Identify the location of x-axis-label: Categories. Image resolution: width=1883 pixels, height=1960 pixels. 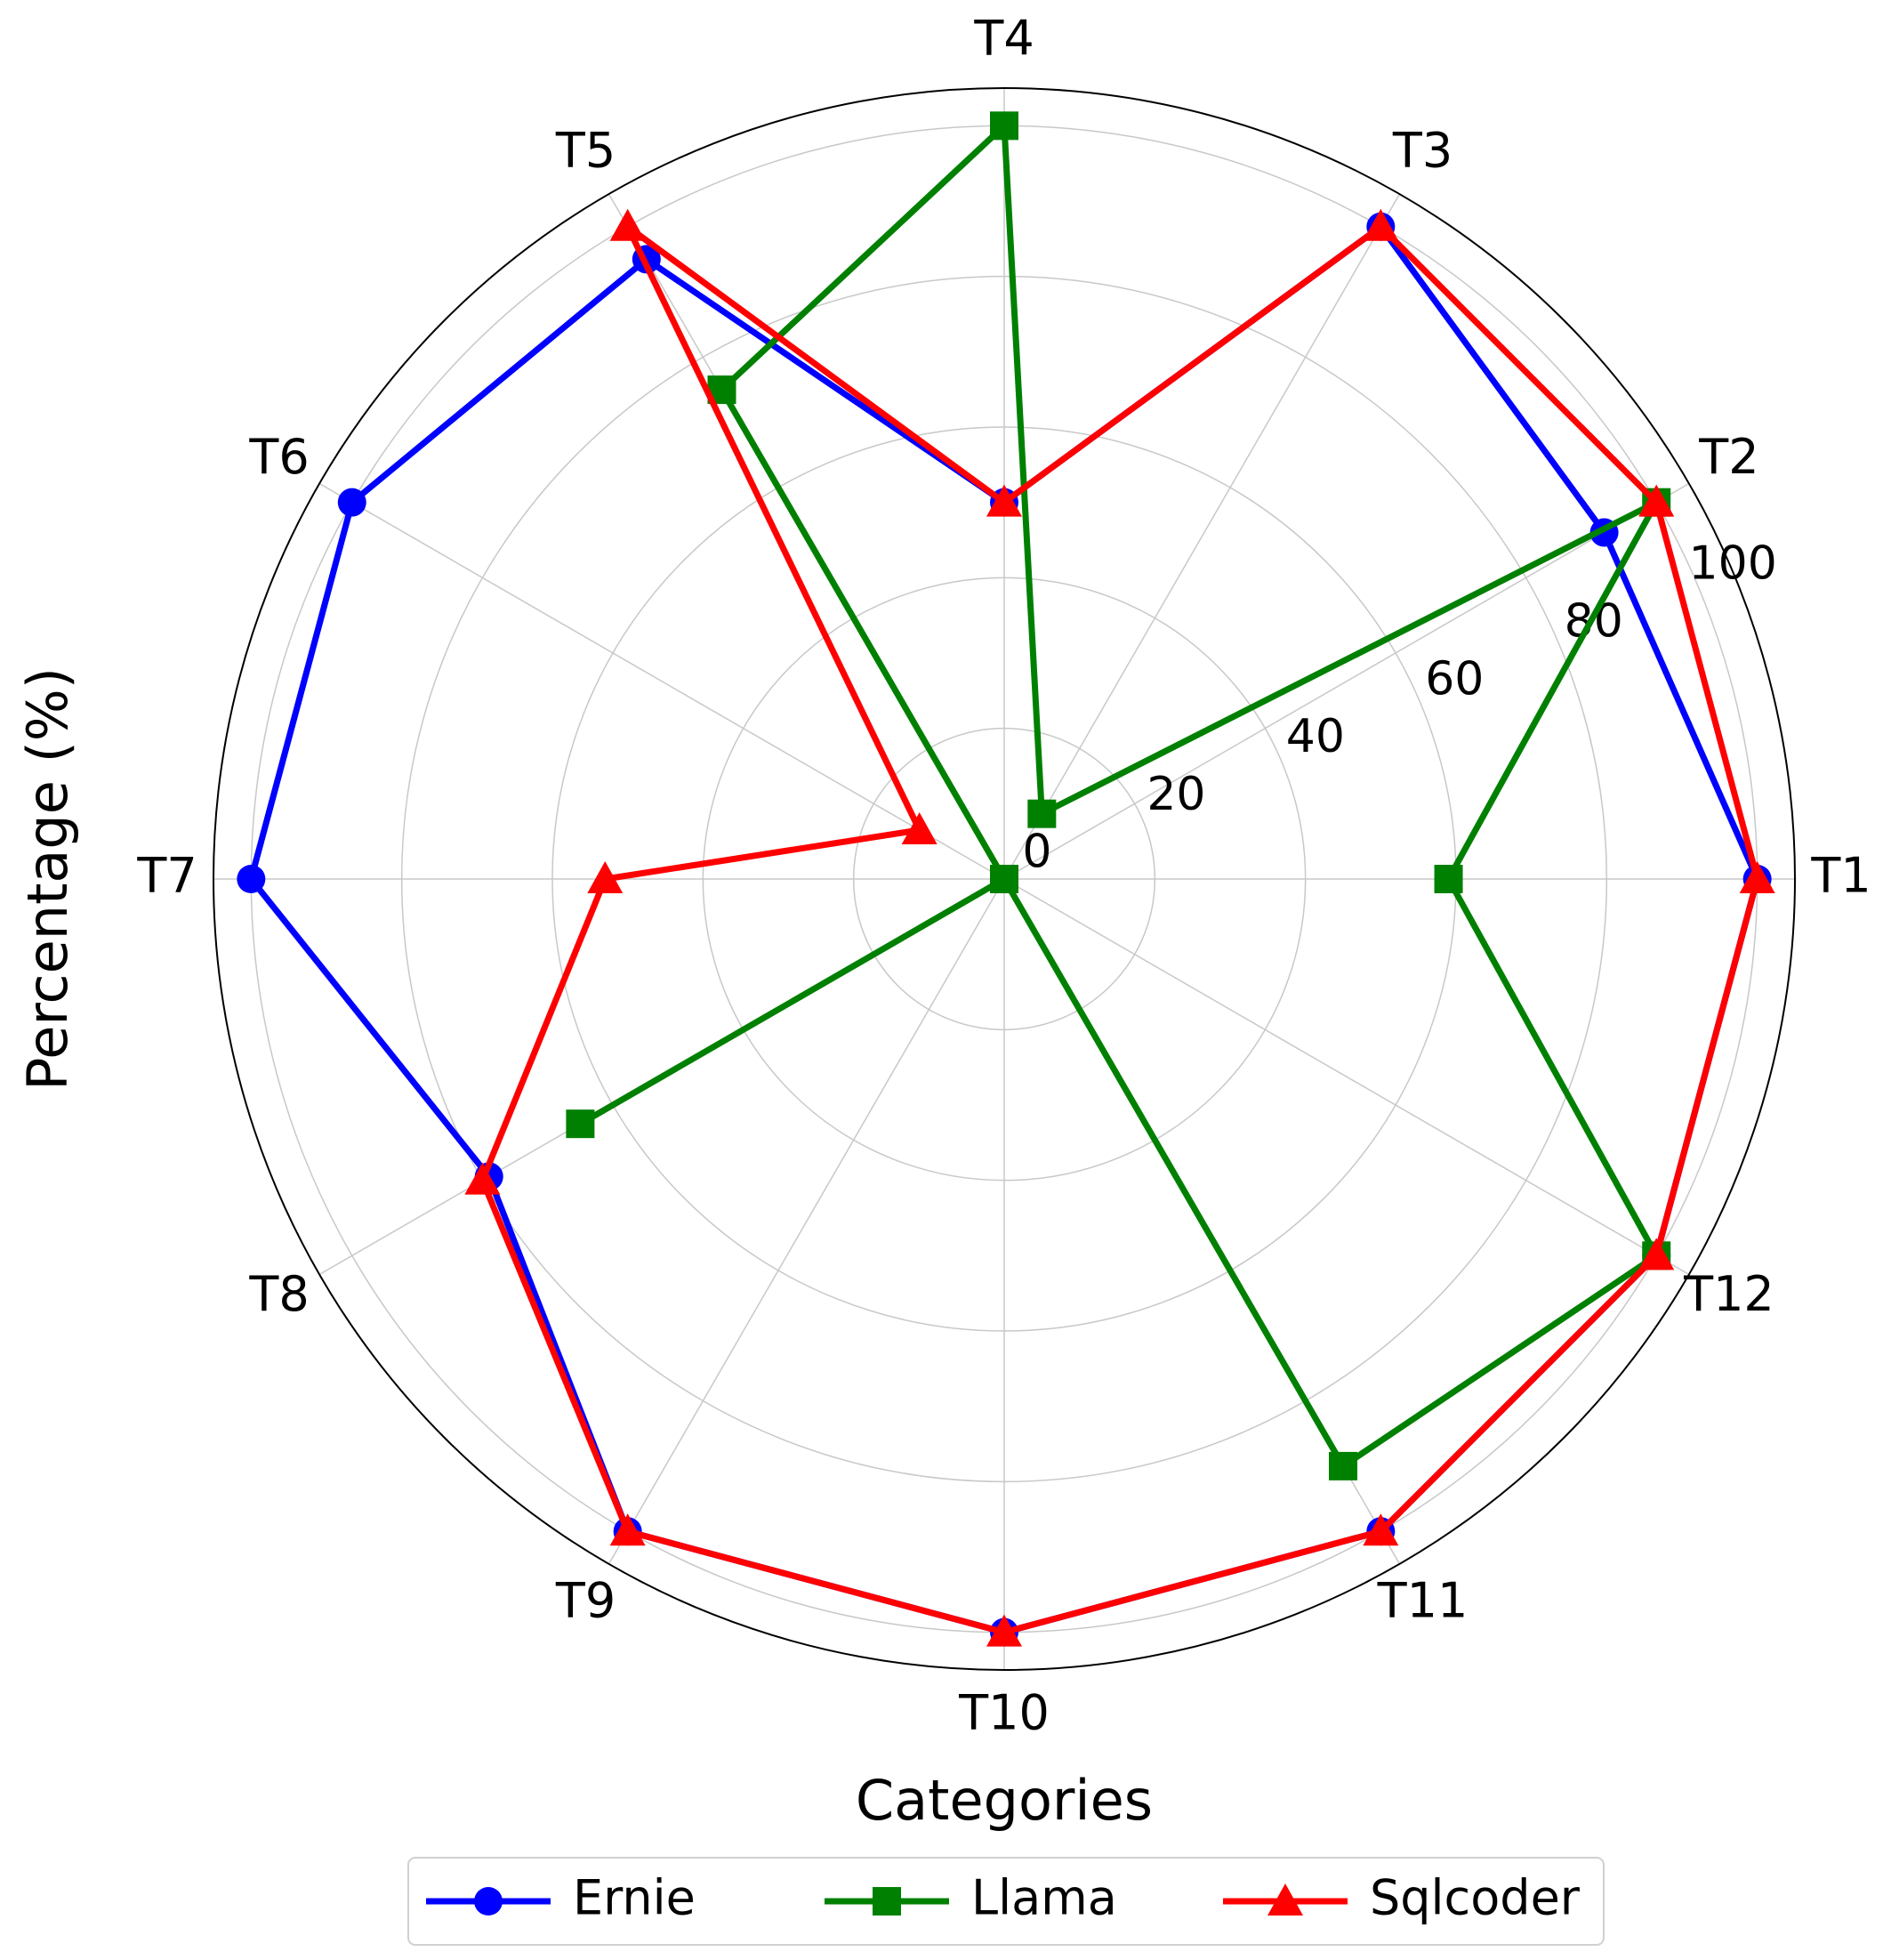
(1004, 1801).